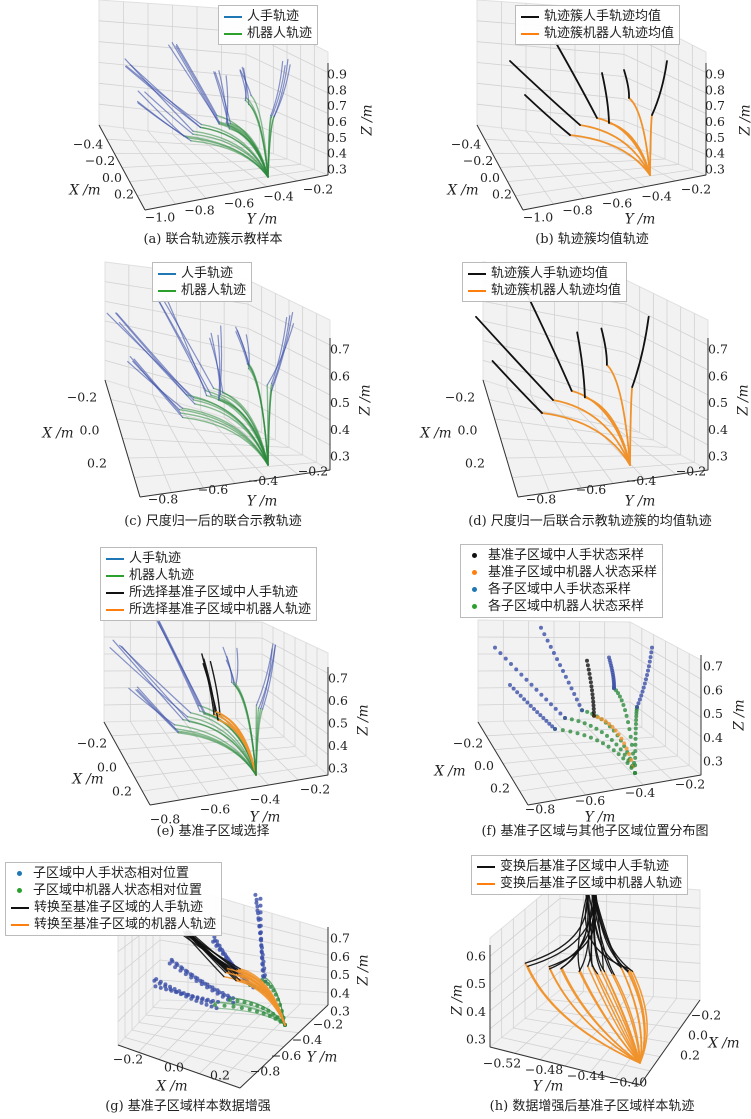  I want to click on legend-item: 机器人轨迹, so click(208, 575).